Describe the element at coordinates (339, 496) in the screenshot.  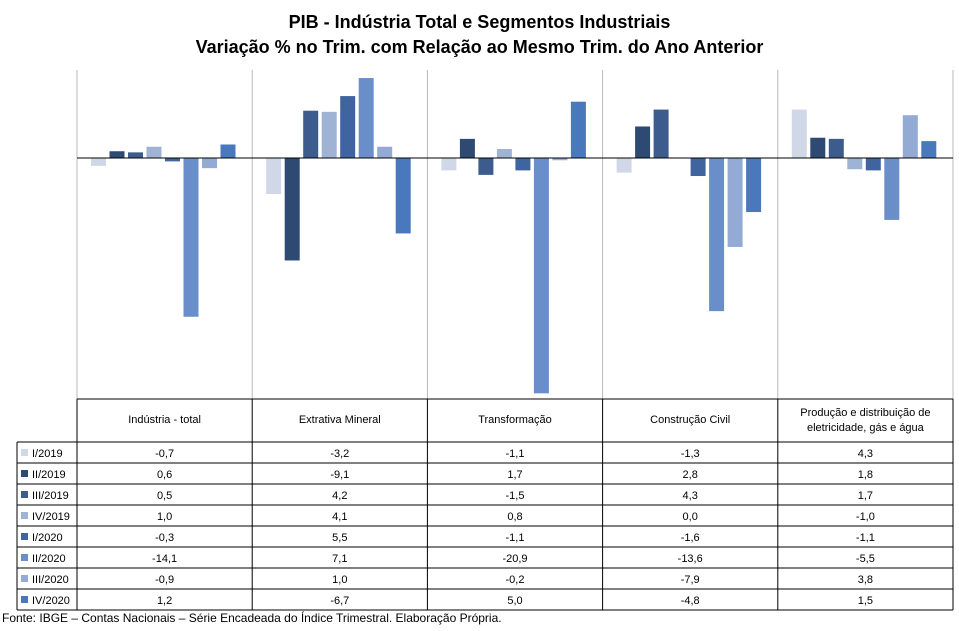
I see `data-value: 4,2` at that location.